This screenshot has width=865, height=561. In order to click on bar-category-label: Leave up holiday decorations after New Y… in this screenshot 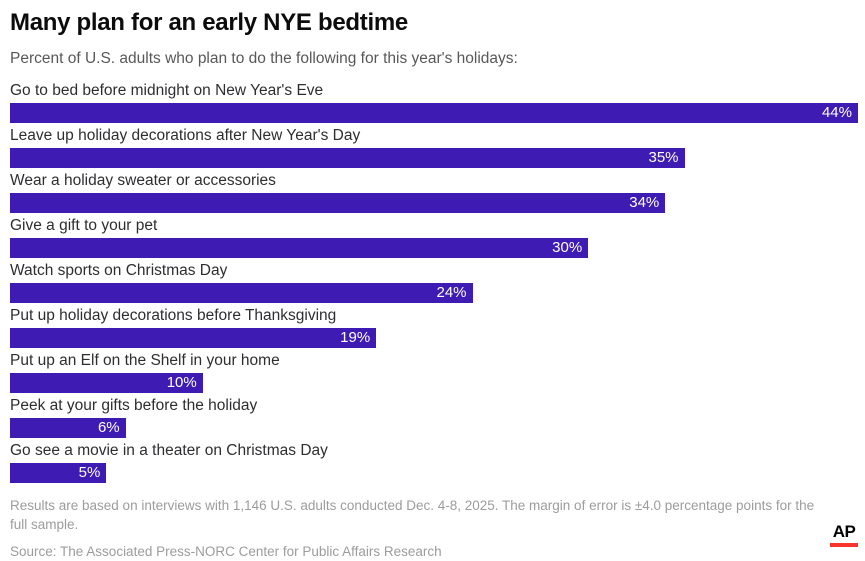, I will do `click(185, 135)`.